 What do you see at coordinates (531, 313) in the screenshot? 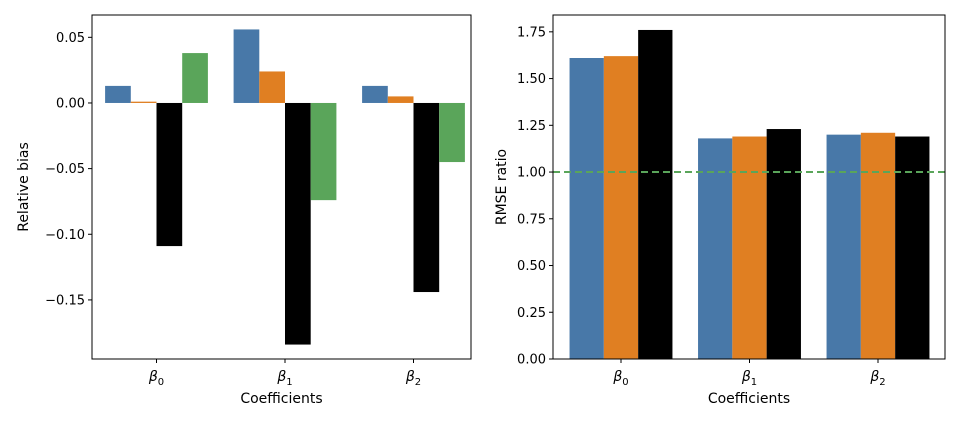
I see `y-tick-label: 0.25` at bounding box center [531, 313].